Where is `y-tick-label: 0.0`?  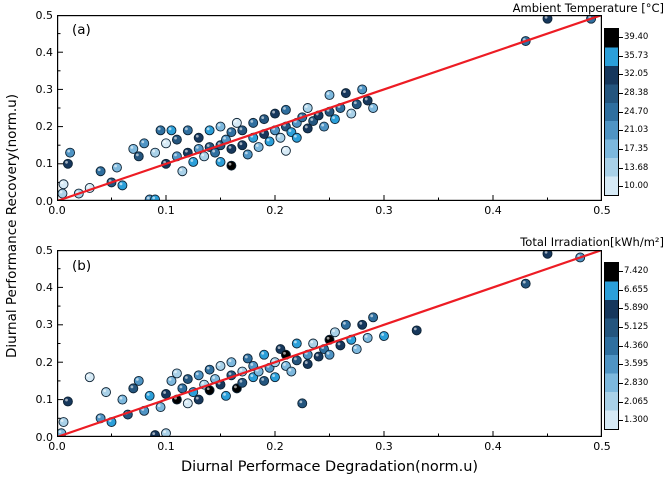
y-tick-label: 0.0 is located at coordinates (44, 201).